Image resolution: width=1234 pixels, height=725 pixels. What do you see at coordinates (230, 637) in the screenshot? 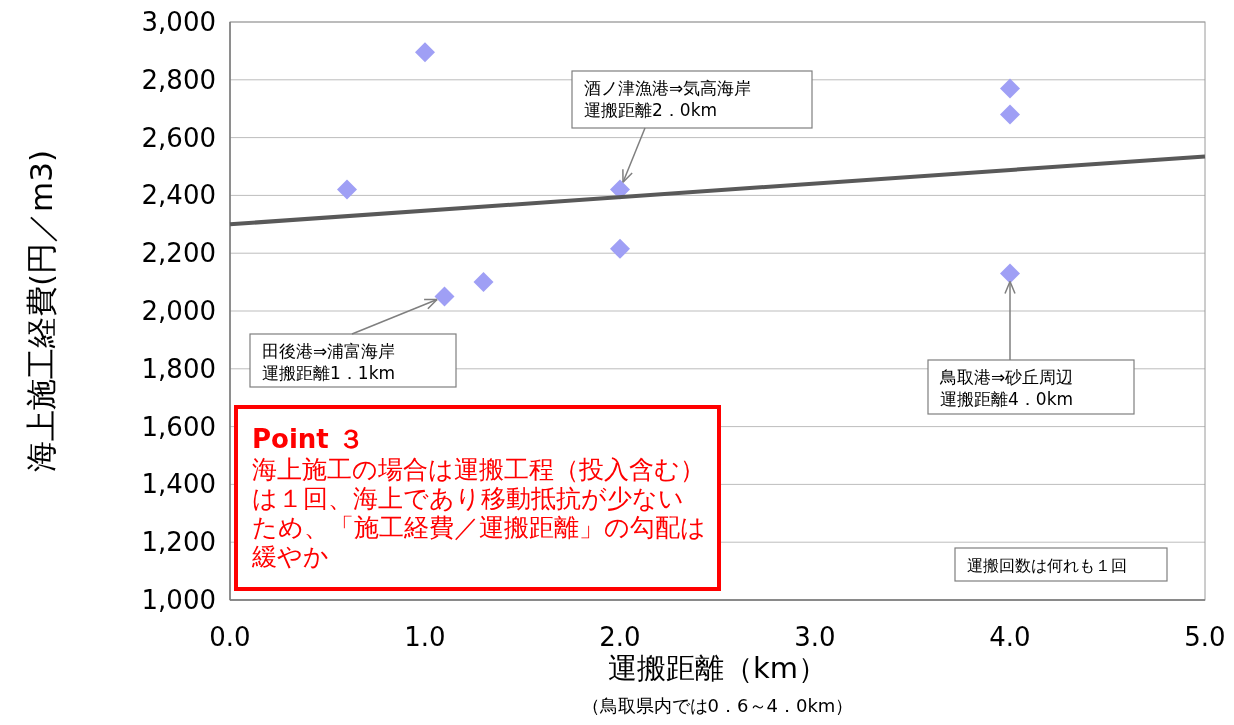
I see `x-tick-label: 0.0` at bounding box center [230, 637].